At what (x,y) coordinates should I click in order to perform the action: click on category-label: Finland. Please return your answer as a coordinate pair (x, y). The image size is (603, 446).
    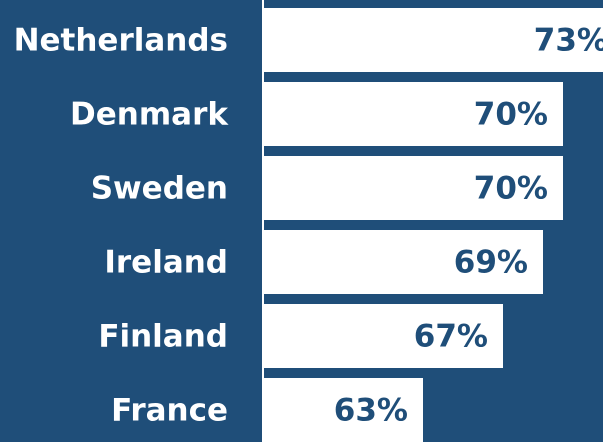
    Looking at the image, I should click on (163, 337).